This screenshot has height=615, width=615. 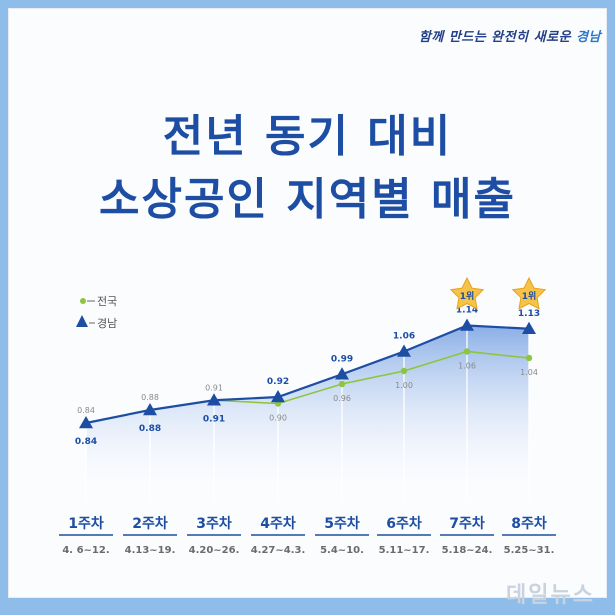 What do you see at coordinates (86, 442) in the screenshot?
I see `data-label-gyeongnam: 0.84` at bounding box center [86, 442].